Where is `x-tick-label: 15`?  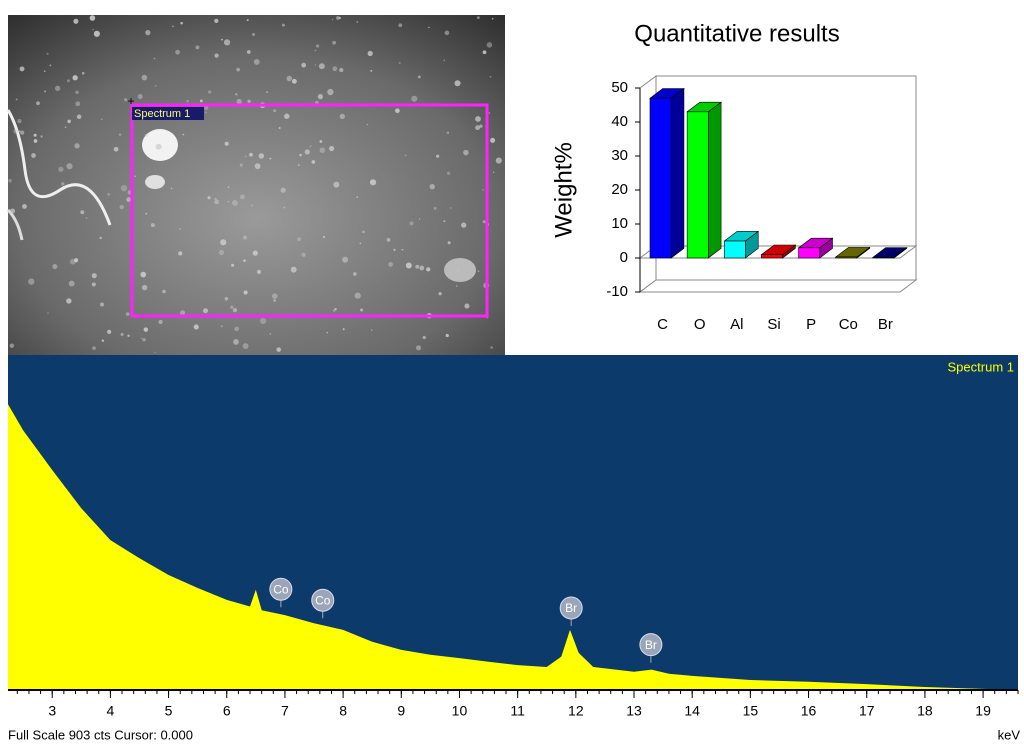 x-tick-label: 15 is located at coordinates (751, 711).